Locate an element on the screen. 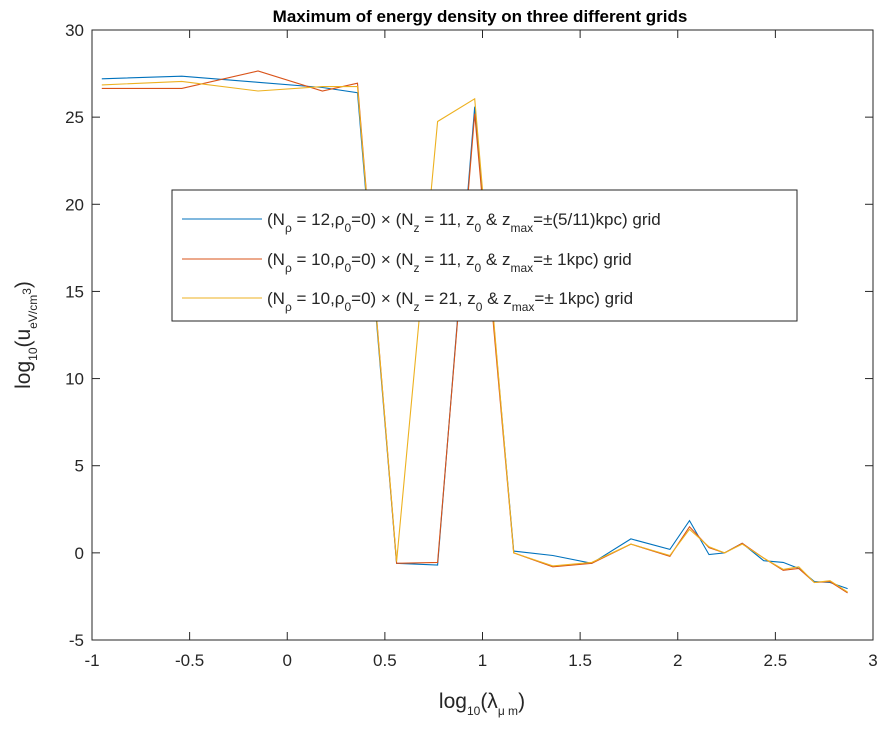 The image size is (883, 731). x-axis-label: log10(λμ m) is located at coordinates (482, 704).